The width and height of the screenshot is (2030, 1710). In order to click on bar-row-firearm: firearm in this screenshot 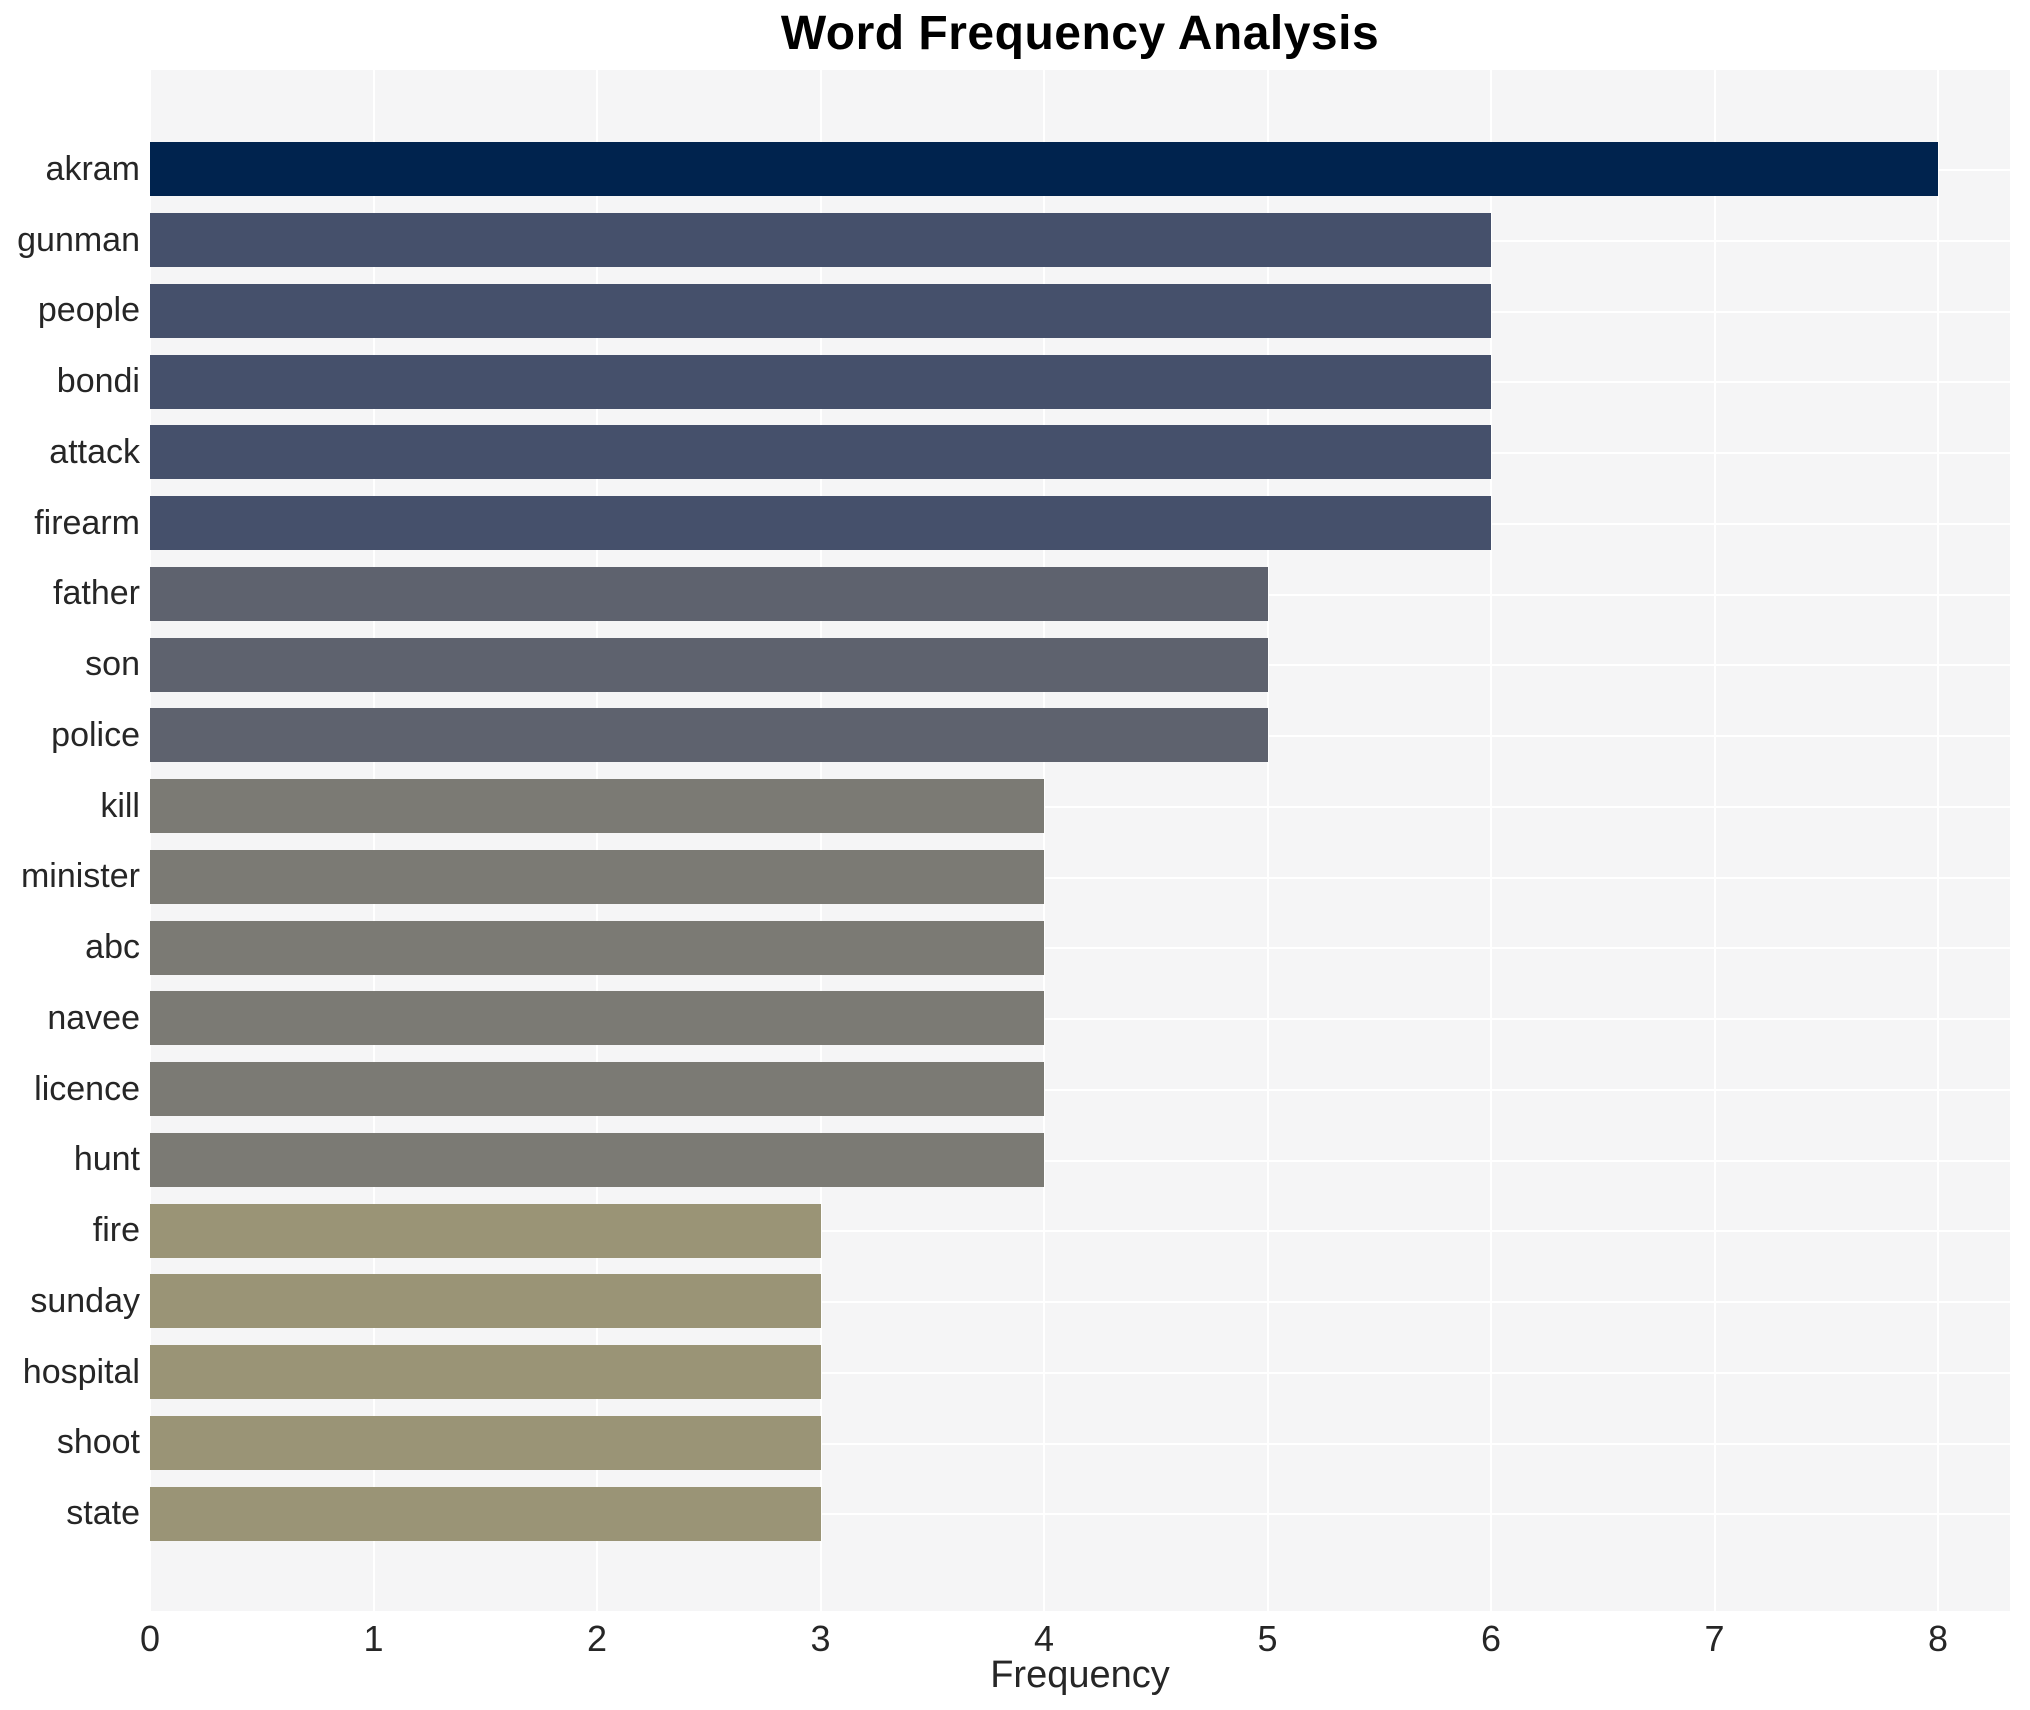, I will do `click(1015, 523)`.